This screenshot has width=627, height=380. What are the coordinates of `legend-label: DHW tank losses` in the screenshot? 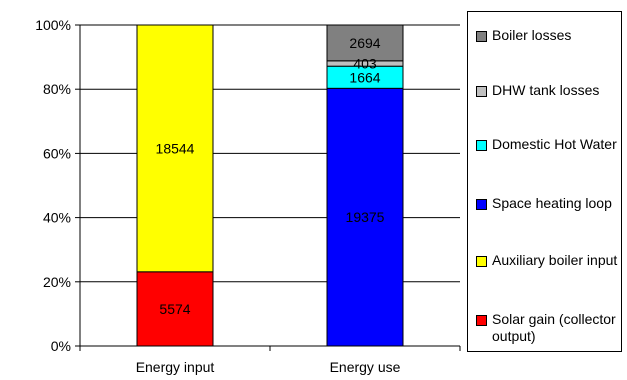 It's located at (546, 90).